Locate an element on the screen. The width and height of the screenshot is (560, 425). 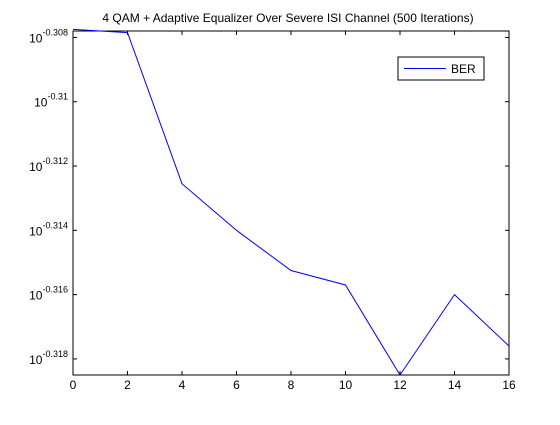
x-tick-label: 2 is located at coordinates (127, 385).